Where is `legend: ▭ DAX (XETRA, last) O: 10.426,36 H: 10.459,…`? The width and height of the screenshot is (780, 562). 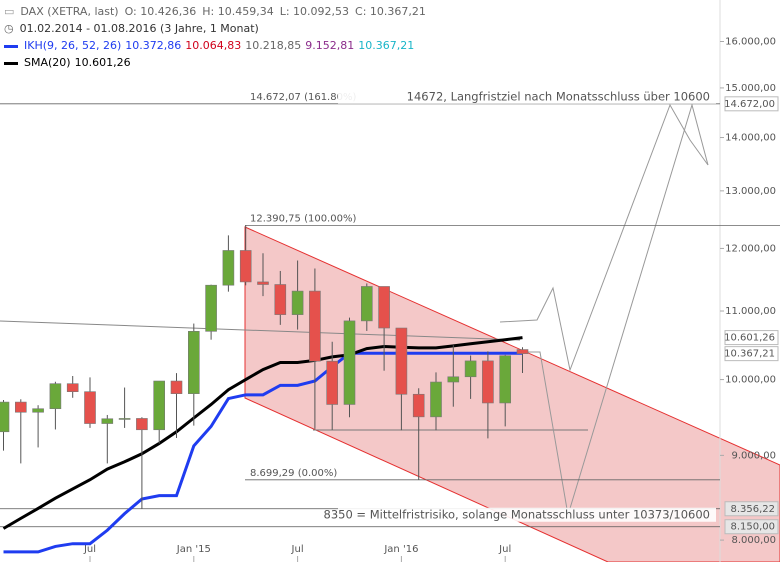
legend: ▭ DAX (XETRA, last) O: 10.426,36 H: 10.459,… is located at coordinates (221, 37).